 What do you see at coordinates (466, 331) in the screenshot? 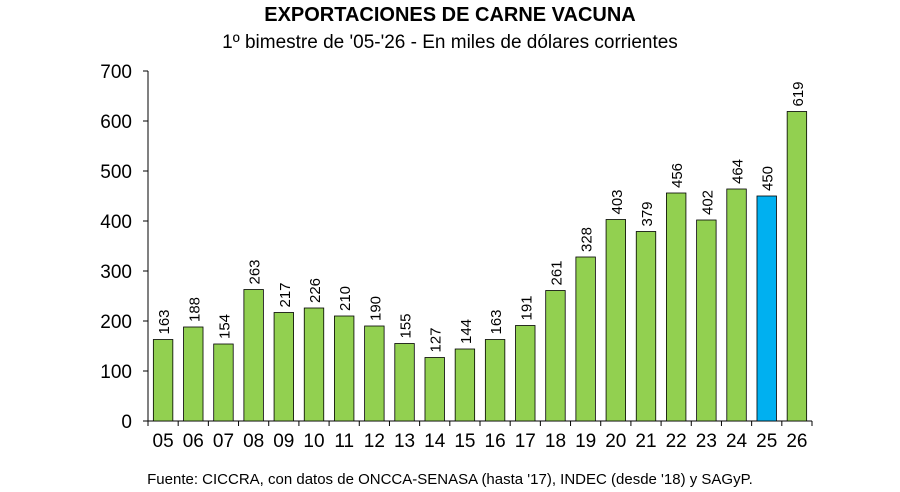
I see `data-label-15: 144` at bounding box center [466, 331].